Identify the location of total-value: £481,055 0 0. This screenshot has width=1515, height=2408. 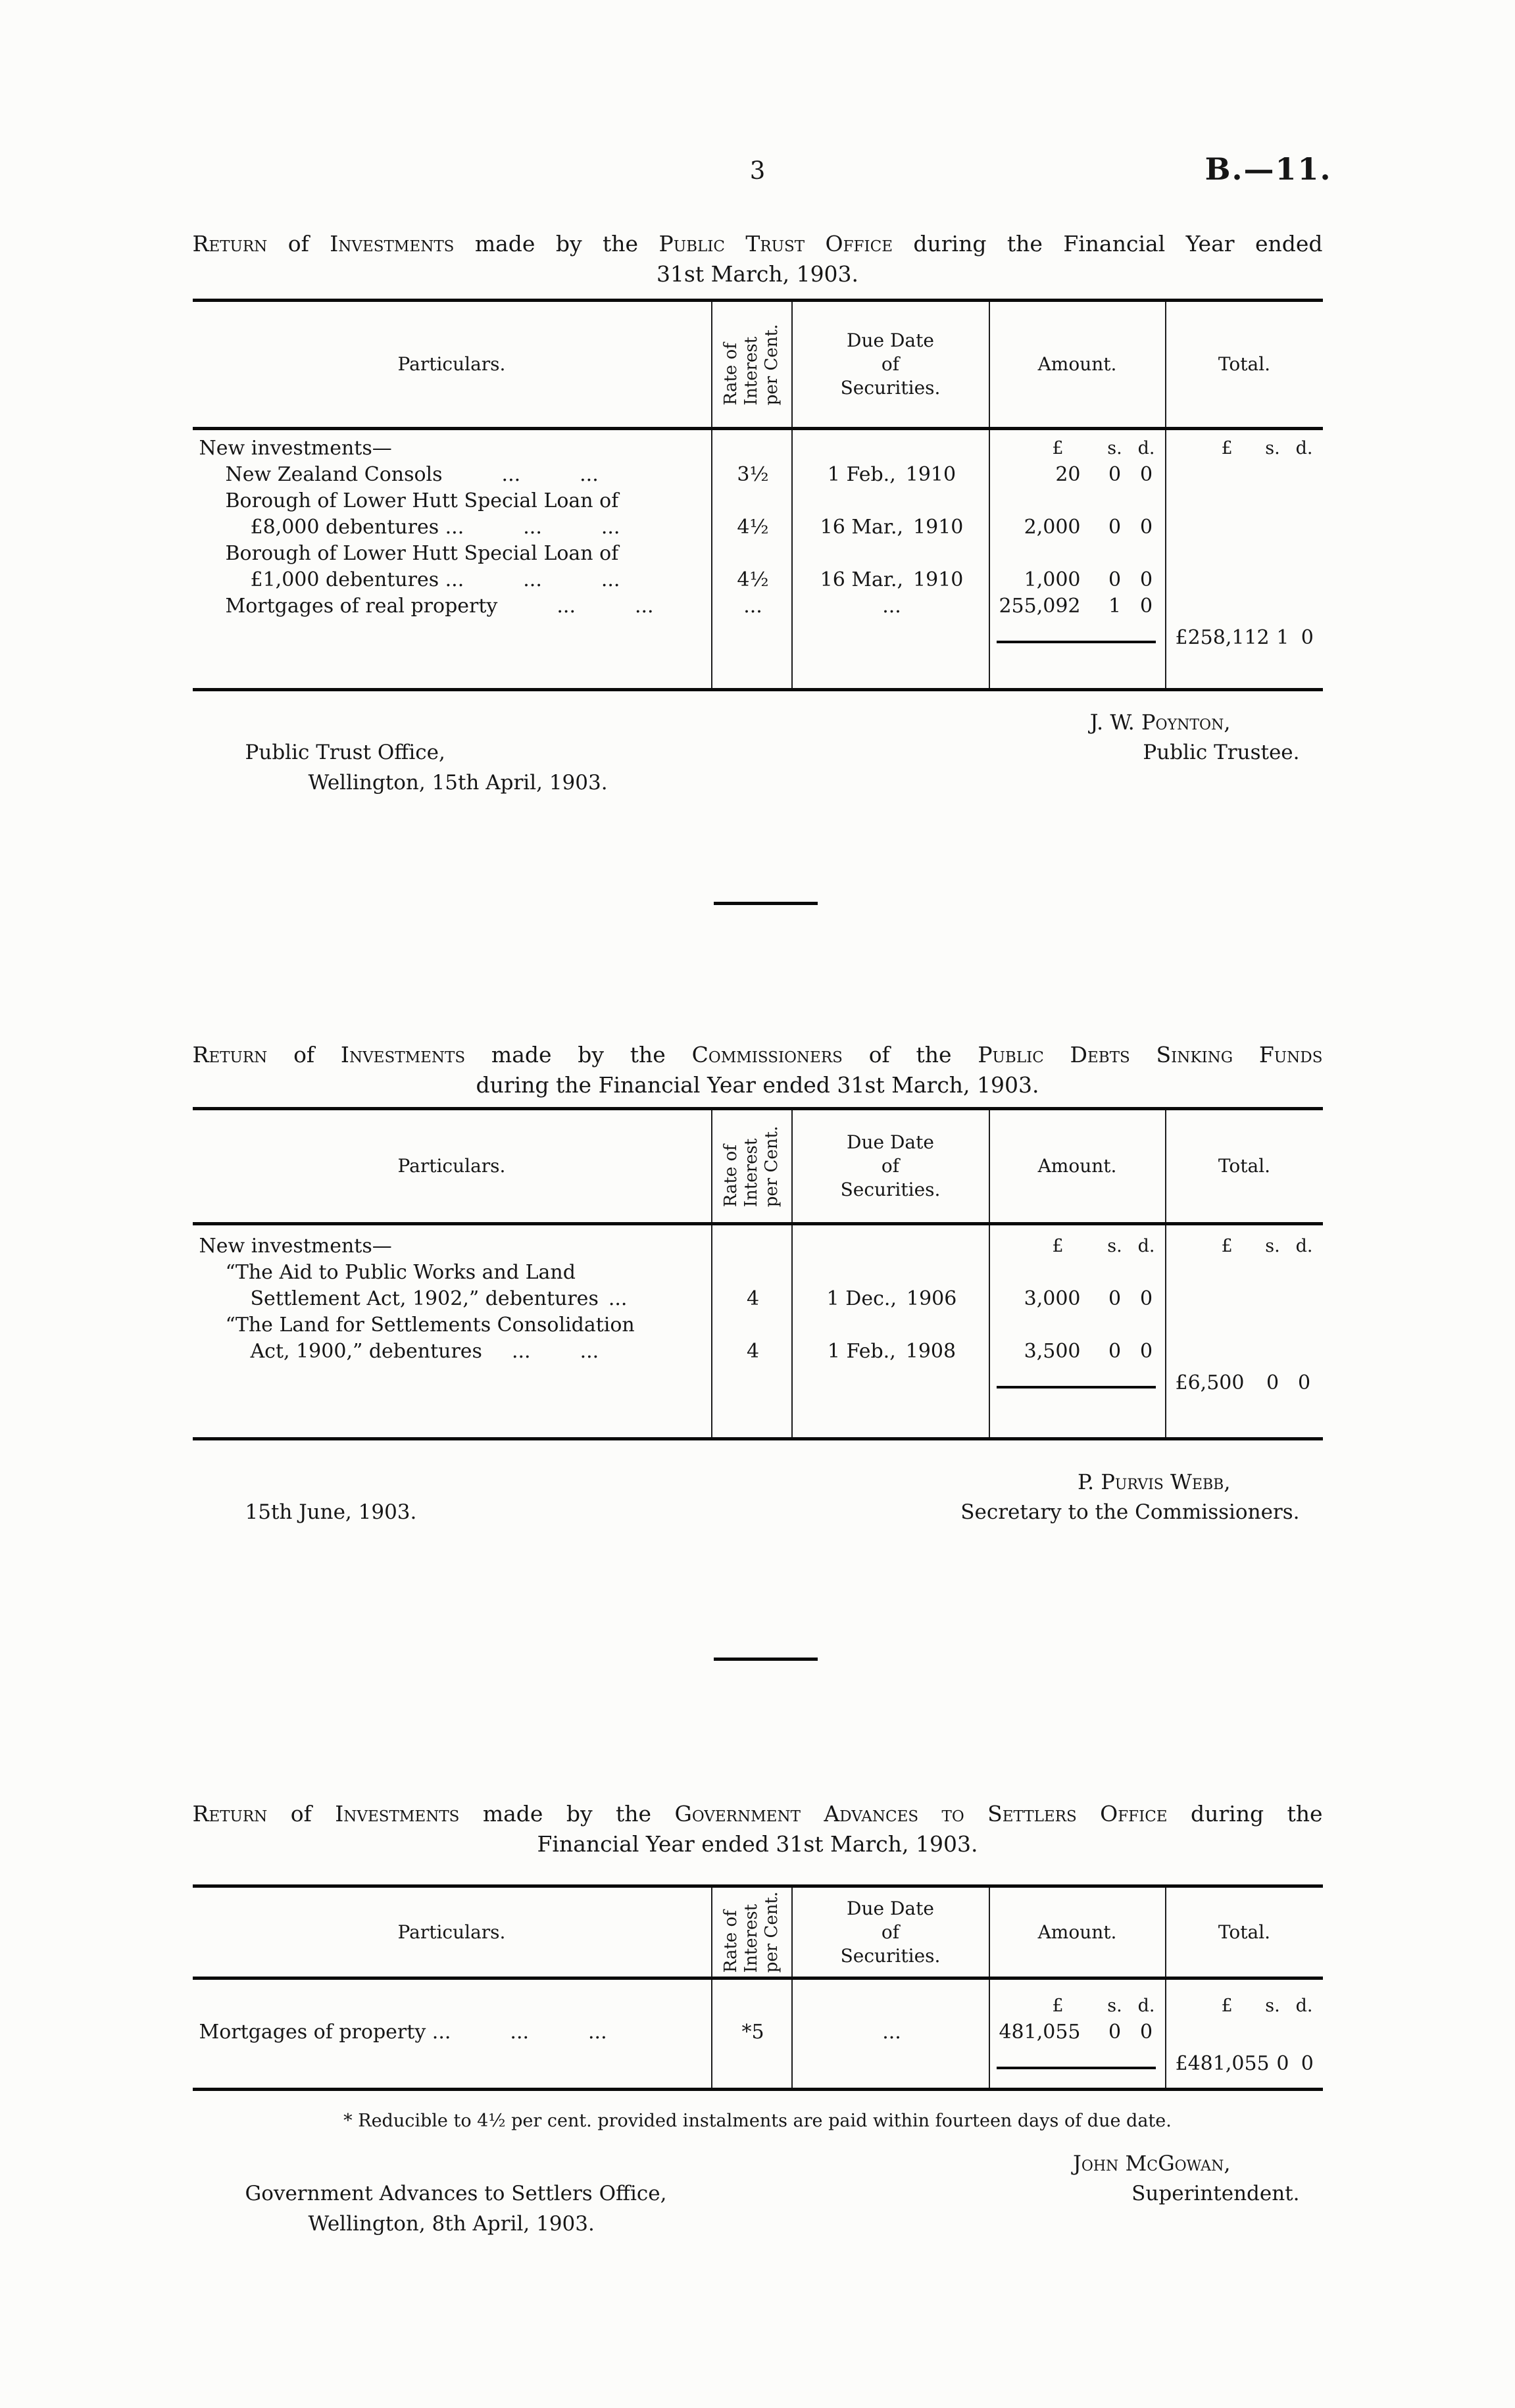
(1244, 2064).